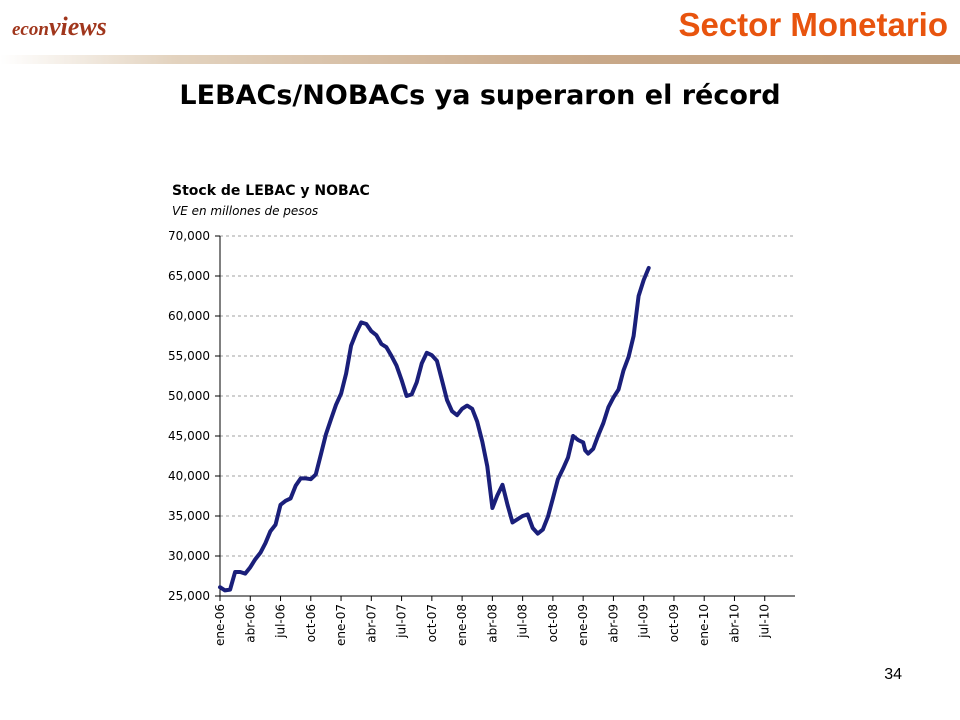  I want to click on y-tick-label: 35,000, so click(189, 516).